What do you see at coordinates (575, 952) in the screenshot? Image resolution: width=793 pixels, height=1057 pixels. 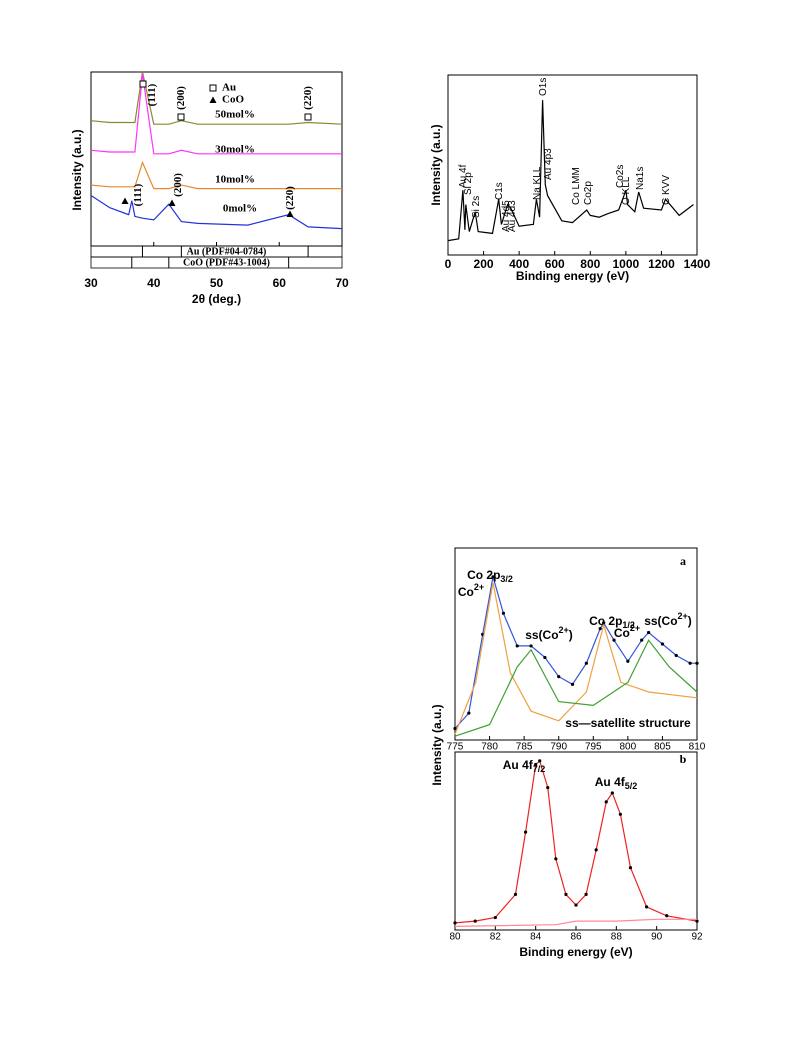 I see `x-axis-label: Binding energy (eV)` at bounding box center [575, 952].